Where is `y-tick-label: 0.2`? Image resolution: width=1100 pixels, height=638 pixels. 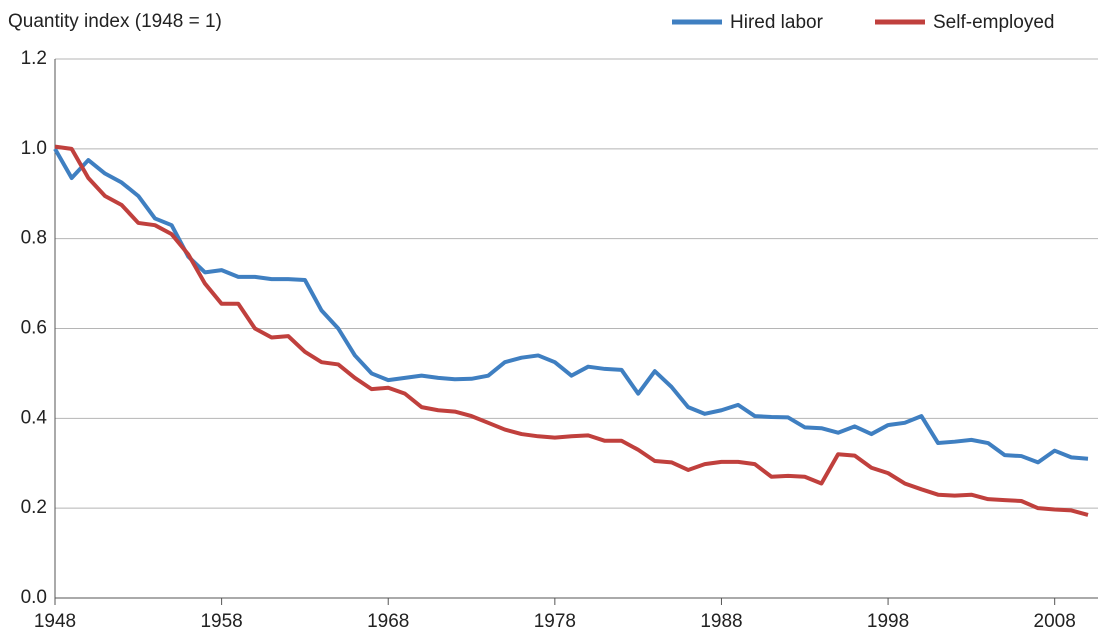 y-tick-label: 0.2 is located at coordinates (34, 507).